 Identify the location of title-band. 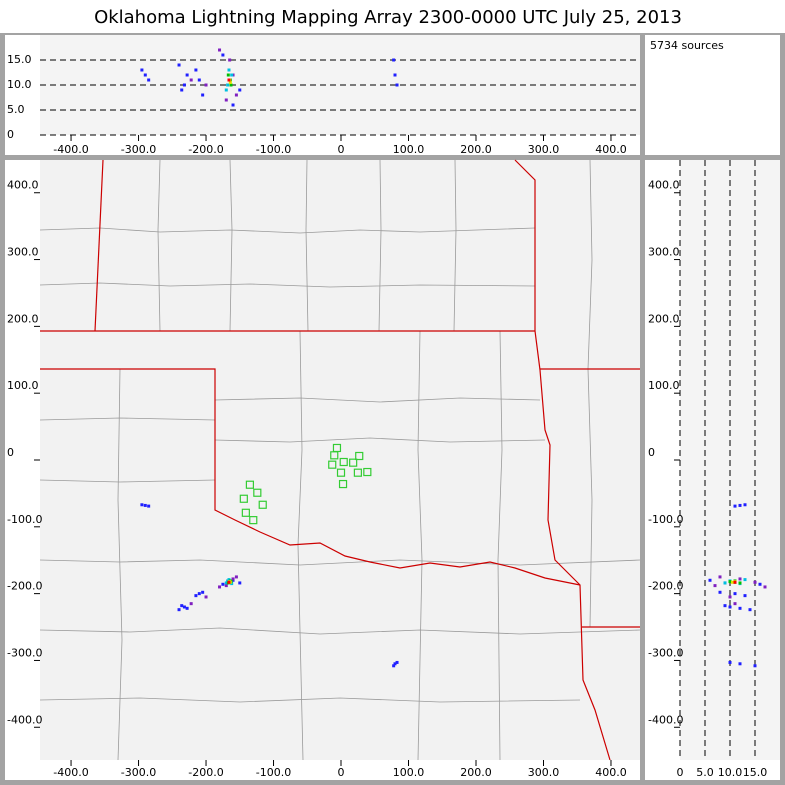
(392, 16).